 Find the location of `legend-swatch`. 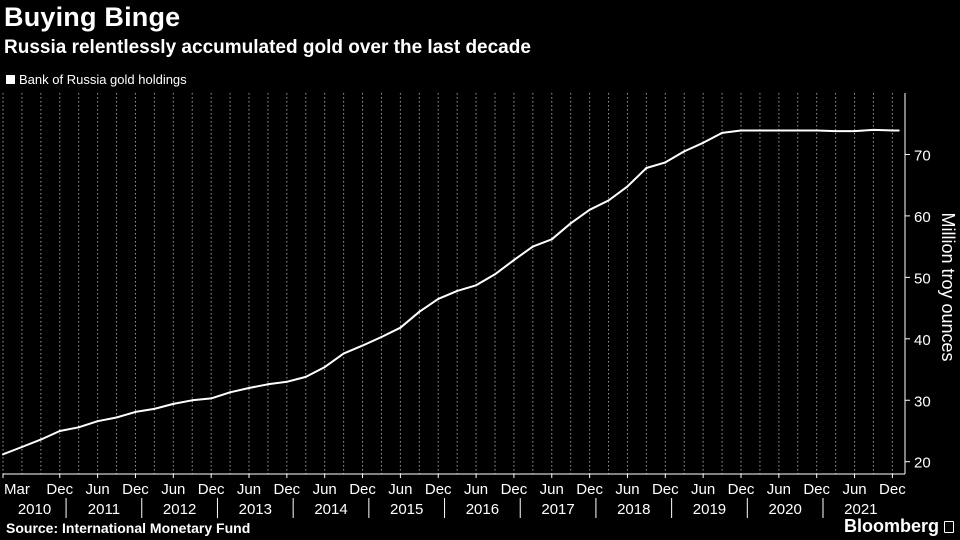

legend-swatch is located at coordinates (10, 79).